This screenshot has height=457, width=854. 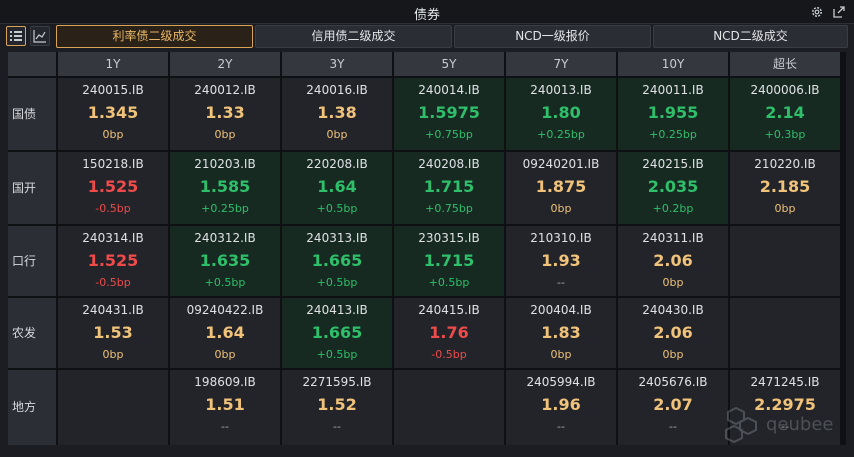 I want to click on quote-cell: 200404.IB 1.83 0bp, so click(x=561, y=333).